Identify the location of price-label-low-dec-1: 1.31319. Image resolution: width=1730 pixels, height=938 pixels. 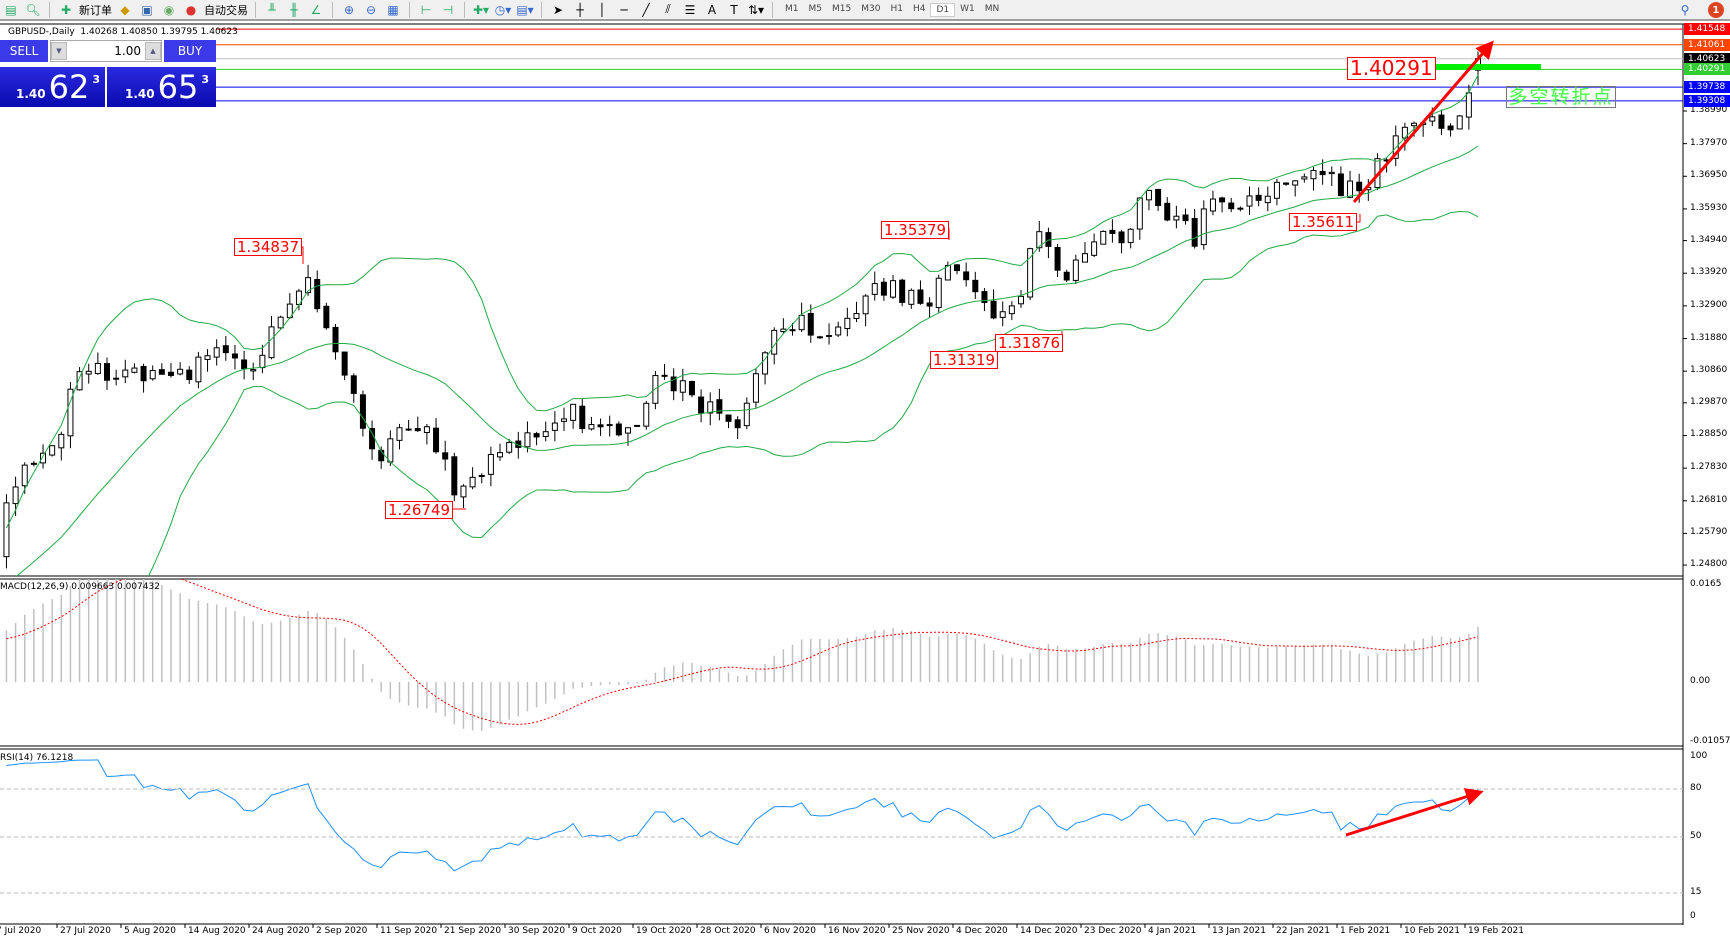
(964, 360).